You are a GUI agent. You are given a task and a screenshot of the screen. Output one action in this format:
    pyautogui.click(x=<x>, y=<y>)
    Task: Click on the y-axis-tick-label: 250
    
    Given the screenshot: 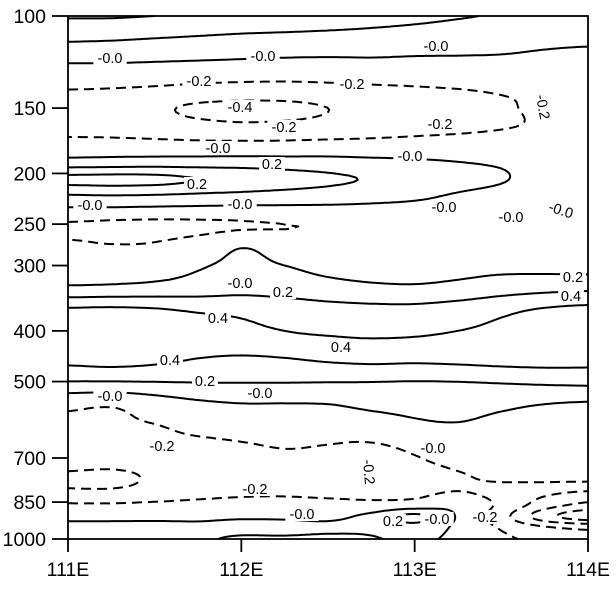 What is the action you would take?
    pyautogui.click(x=29, y=225)
    